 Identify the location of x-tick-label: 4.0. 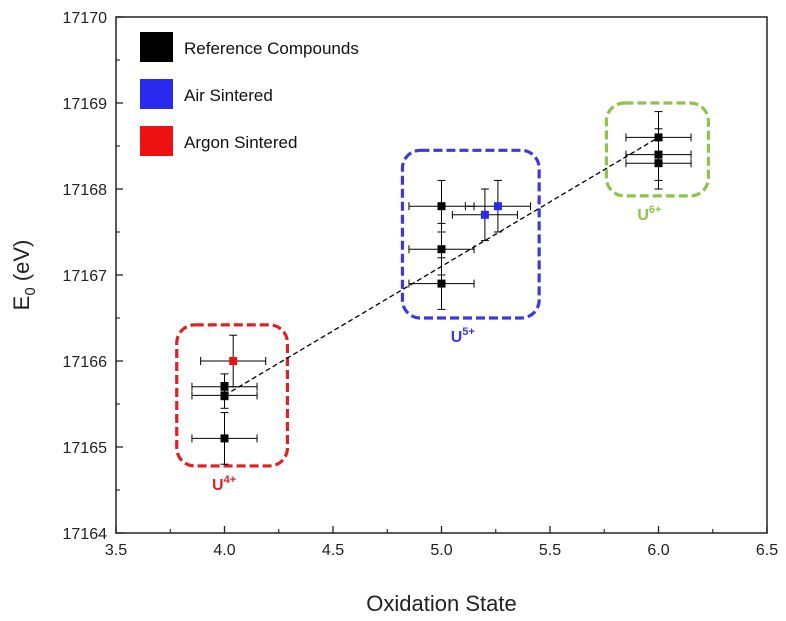
(224, 550).